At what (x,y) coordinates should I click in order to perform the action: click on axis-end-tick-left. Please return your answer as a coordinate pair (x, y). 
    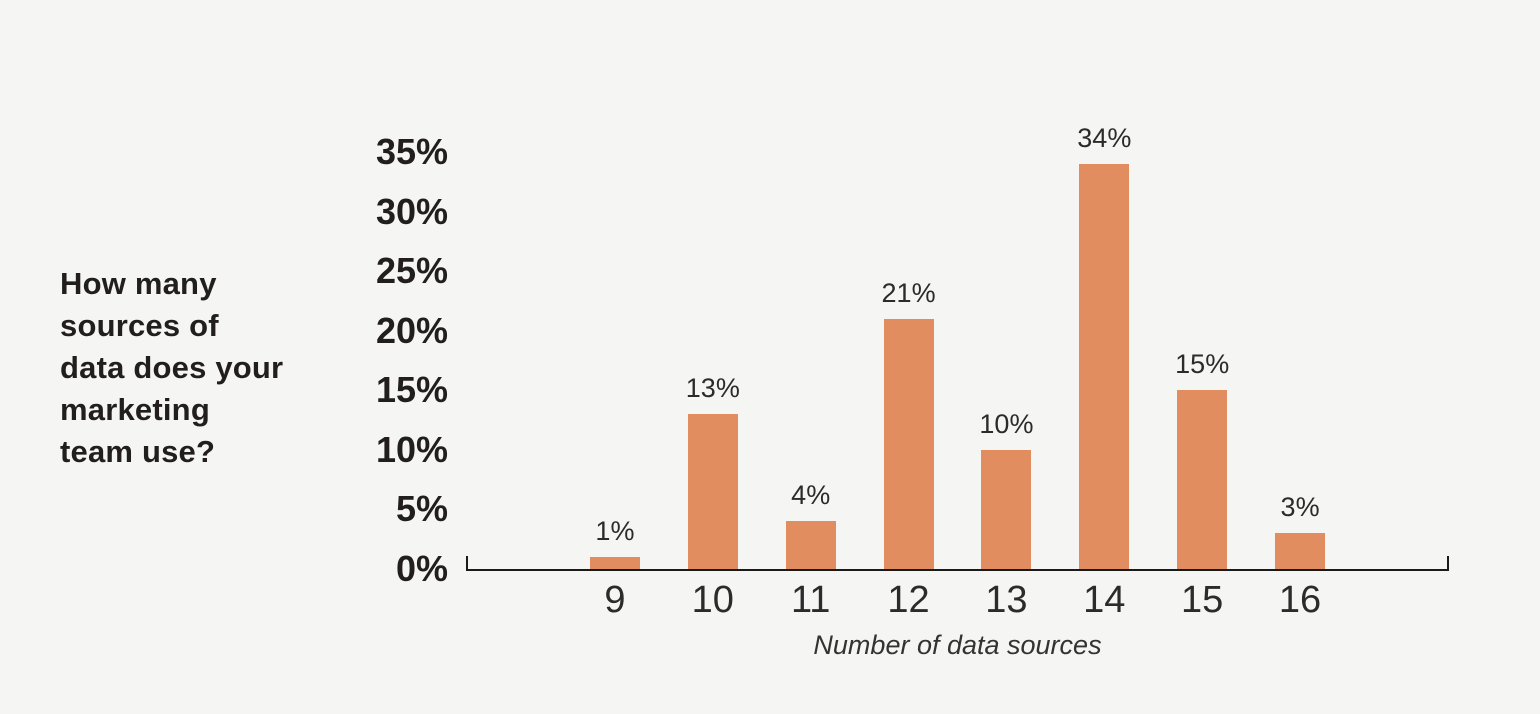
    Looking at the image, I should click on (467, 562).